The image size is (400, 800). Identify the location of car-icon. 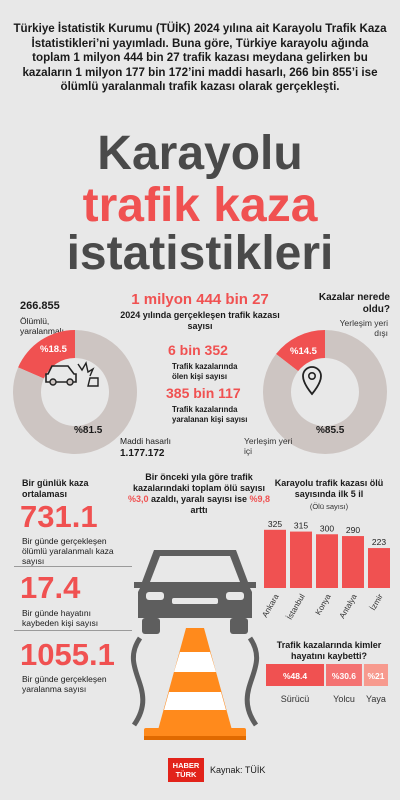
(195, 592).